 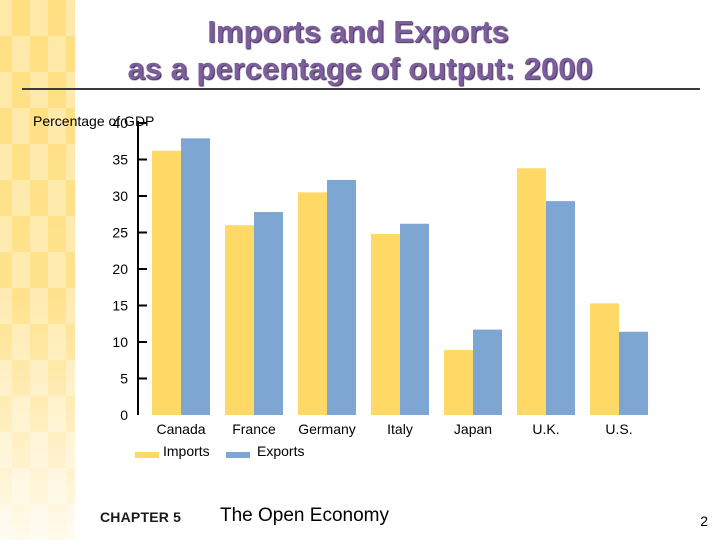 I want to click on x-tick-label: U.S., so click(x=618, y=429).